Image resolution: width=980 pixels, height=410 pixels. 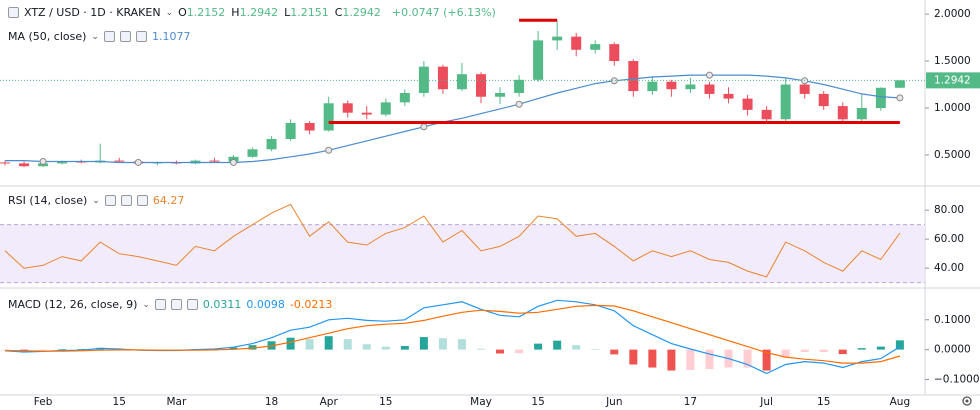 What do you see at coordinates (338, 12) in the screenshot?
I see `ohlc-label: C` at bounding box center [338, 12].